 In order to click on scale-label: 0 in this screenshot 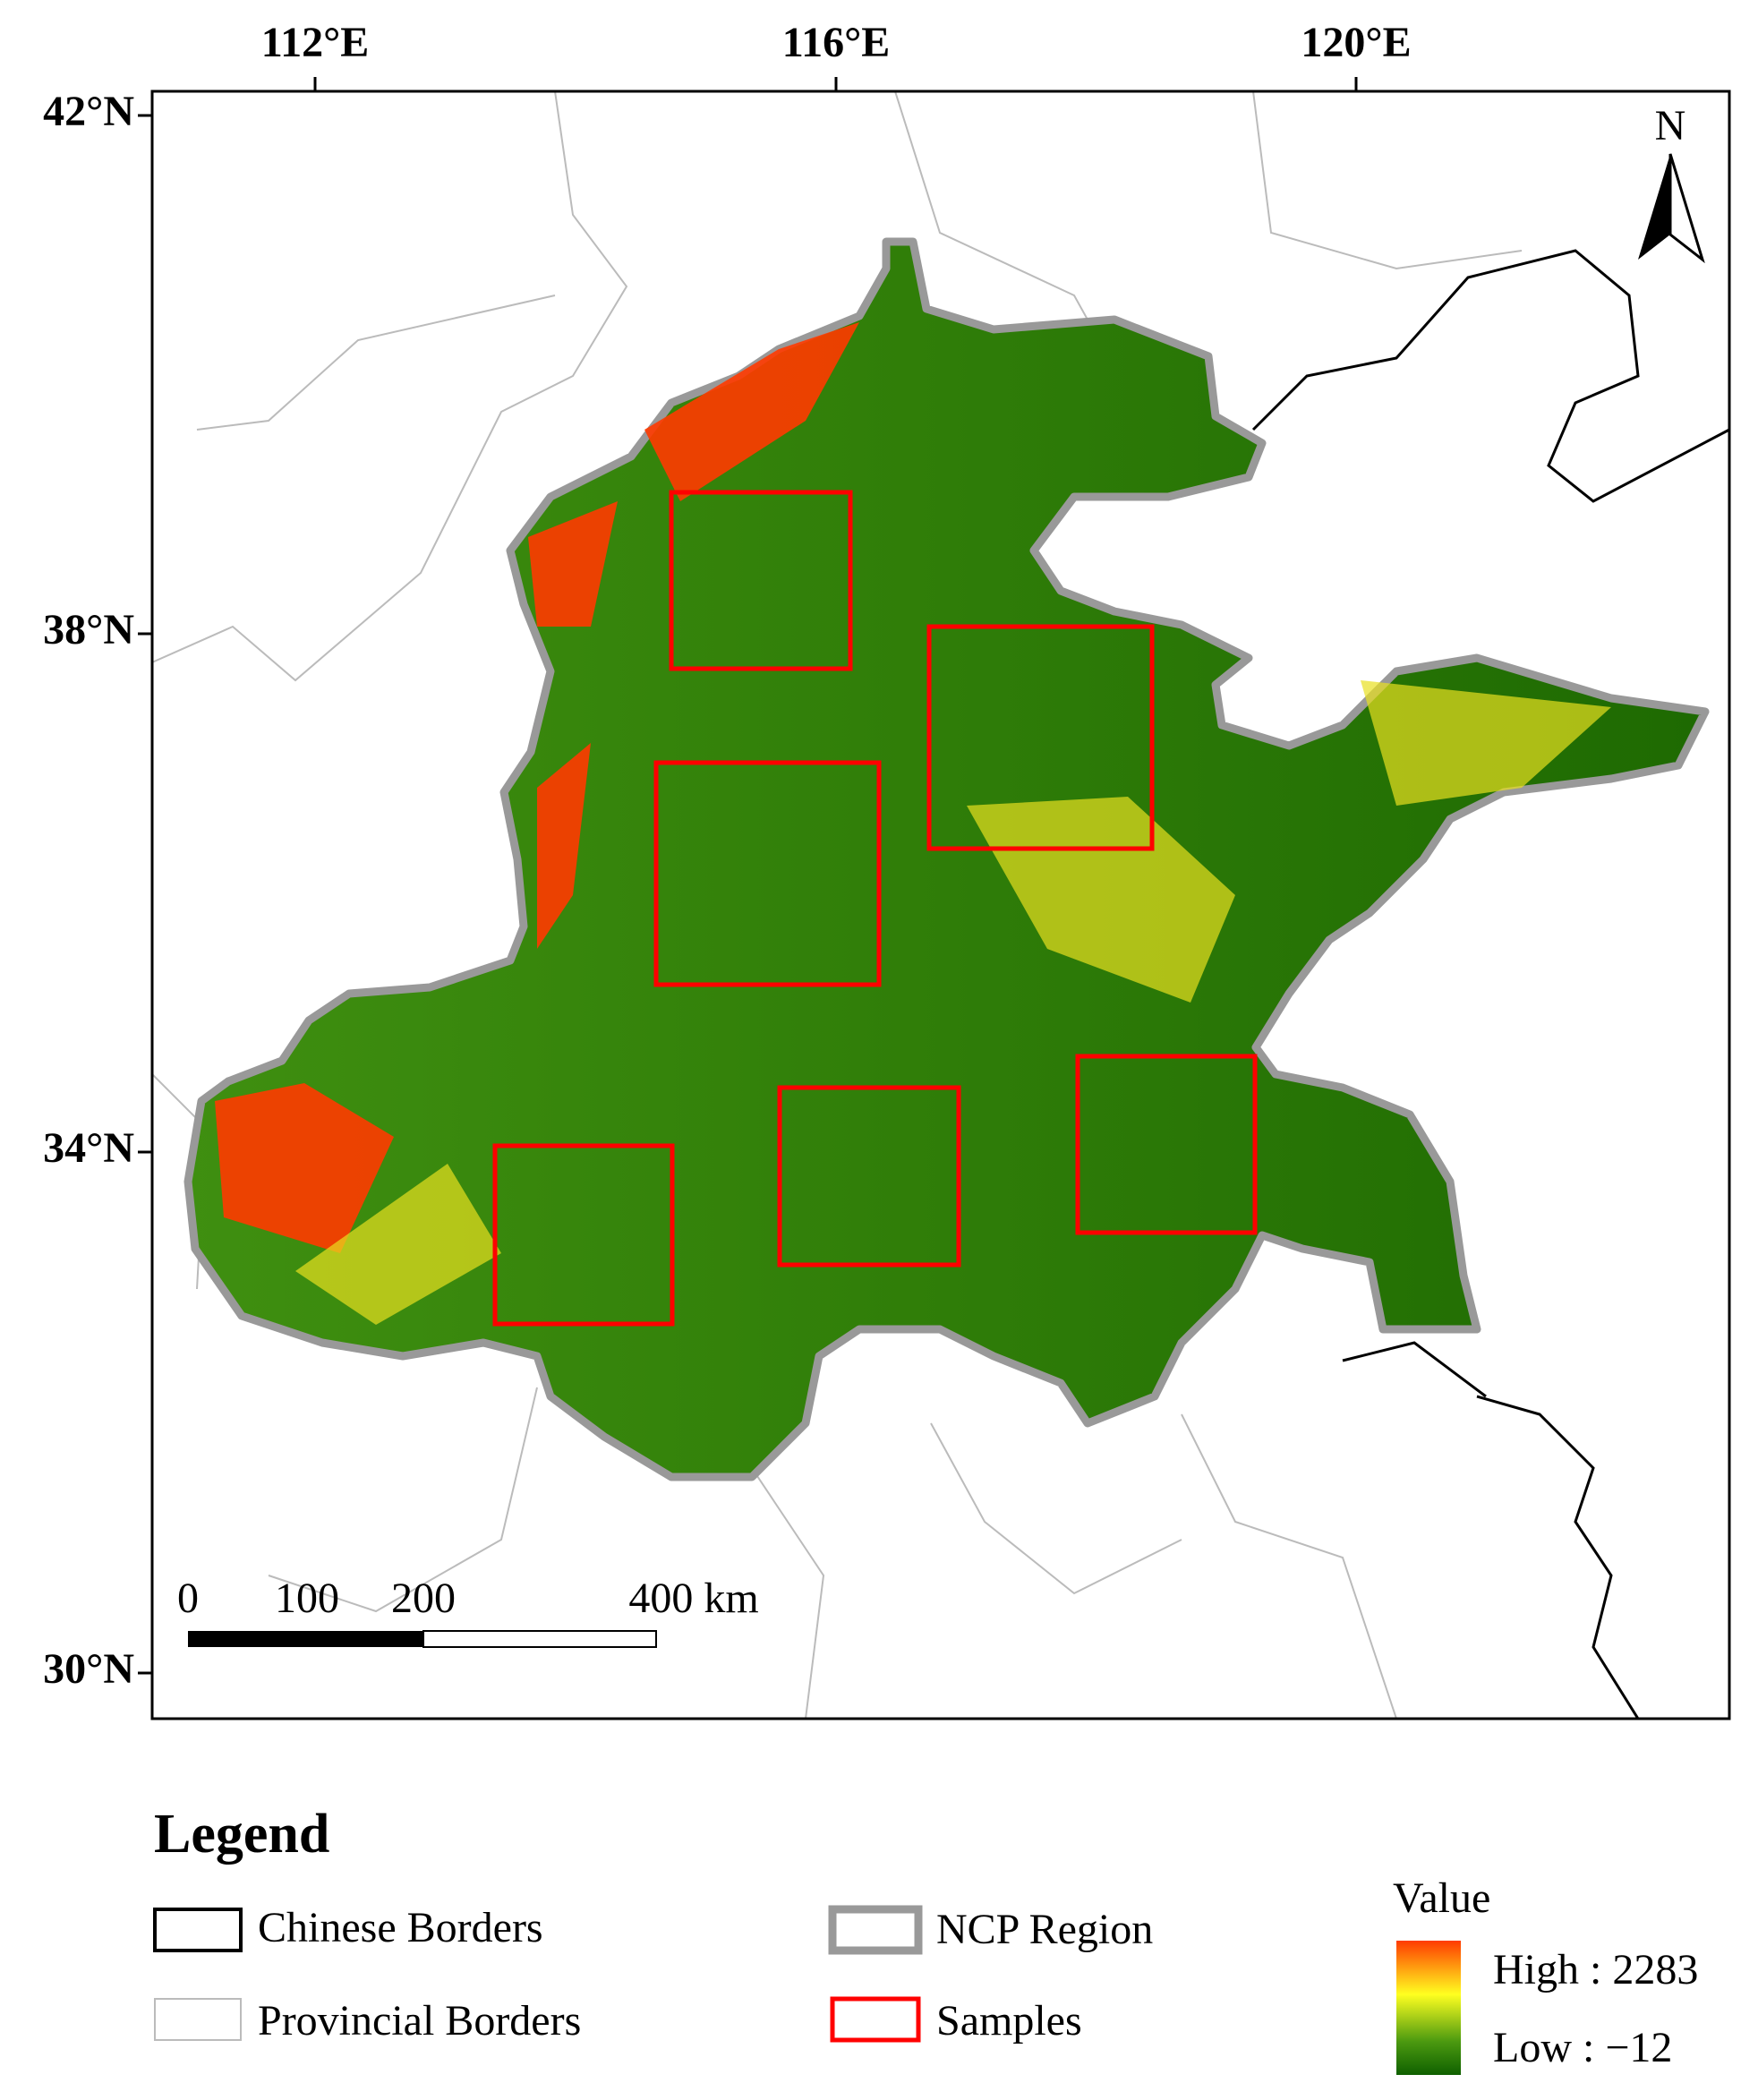, I will do `click(188, 1598)`.